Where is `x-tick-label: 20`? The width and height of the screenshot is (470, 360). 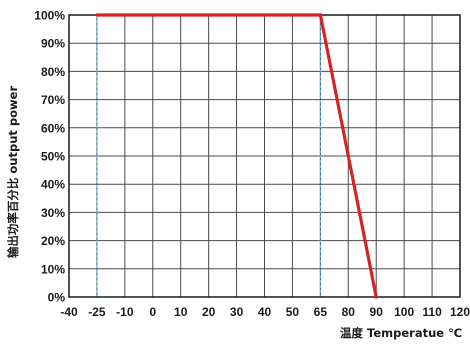 x-tick-label: 20 is located at coordinates (209, 312).